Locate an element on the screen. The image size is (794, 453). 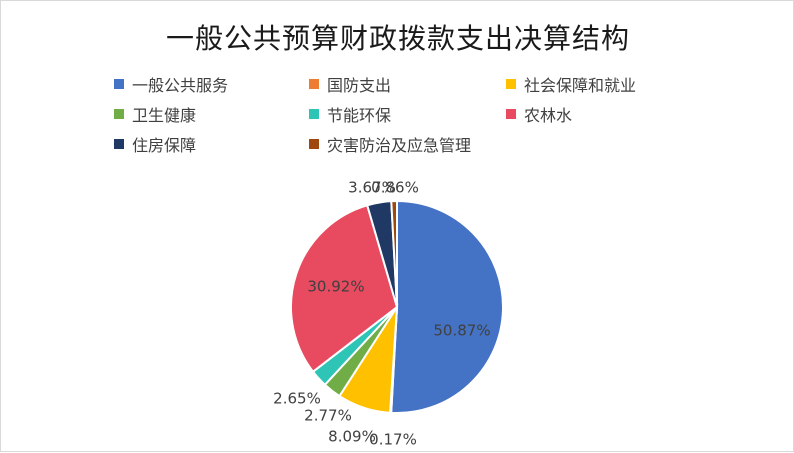
legend-item: 住房保障 is located at coordinates (155, 144).